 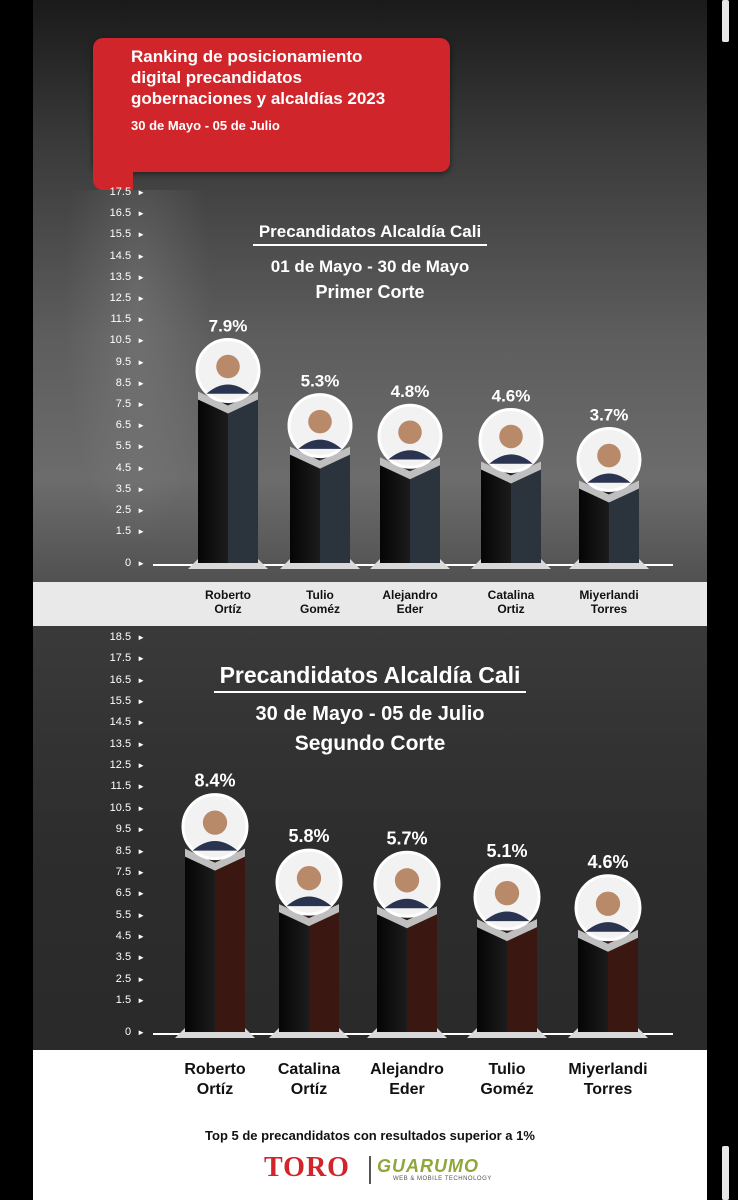 What do you see at coordinates (228, 443) in the screenshot?
I see `bar-group: 7.9%` at bounding box center [228, 443].